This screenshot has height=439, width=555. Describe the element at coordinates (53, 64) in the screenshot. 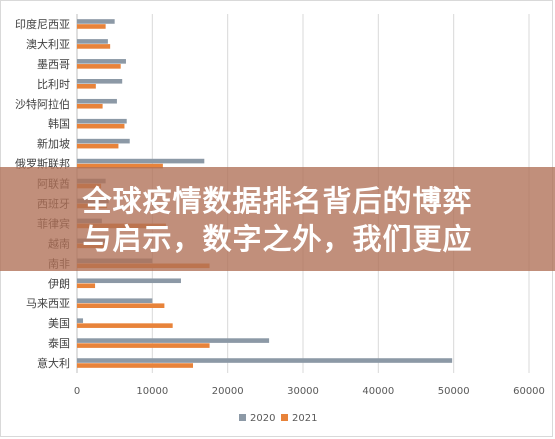

I see `category-label: 墨西哥` at that location.